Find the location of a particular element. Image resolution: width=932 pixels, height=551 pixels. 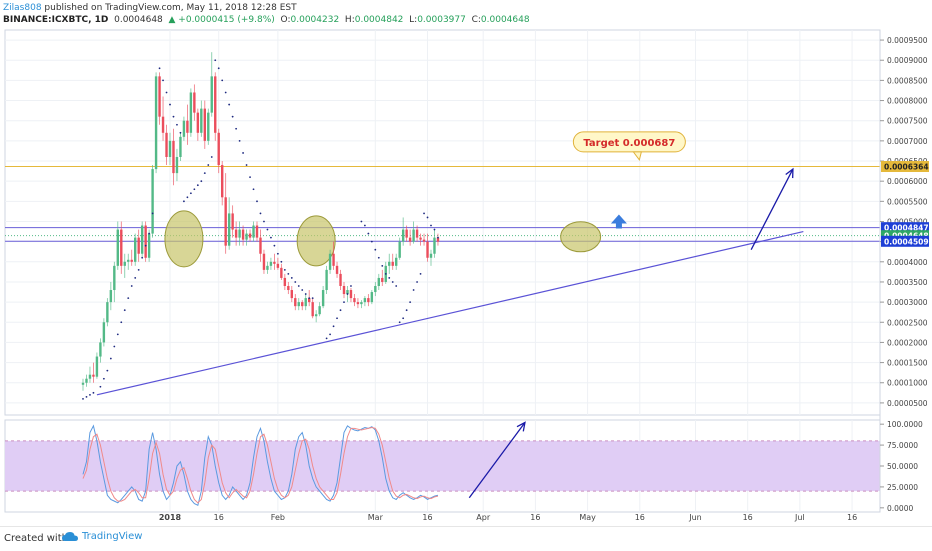

price-axis-label: 0.0004000 is located at coordinates (907, 262).